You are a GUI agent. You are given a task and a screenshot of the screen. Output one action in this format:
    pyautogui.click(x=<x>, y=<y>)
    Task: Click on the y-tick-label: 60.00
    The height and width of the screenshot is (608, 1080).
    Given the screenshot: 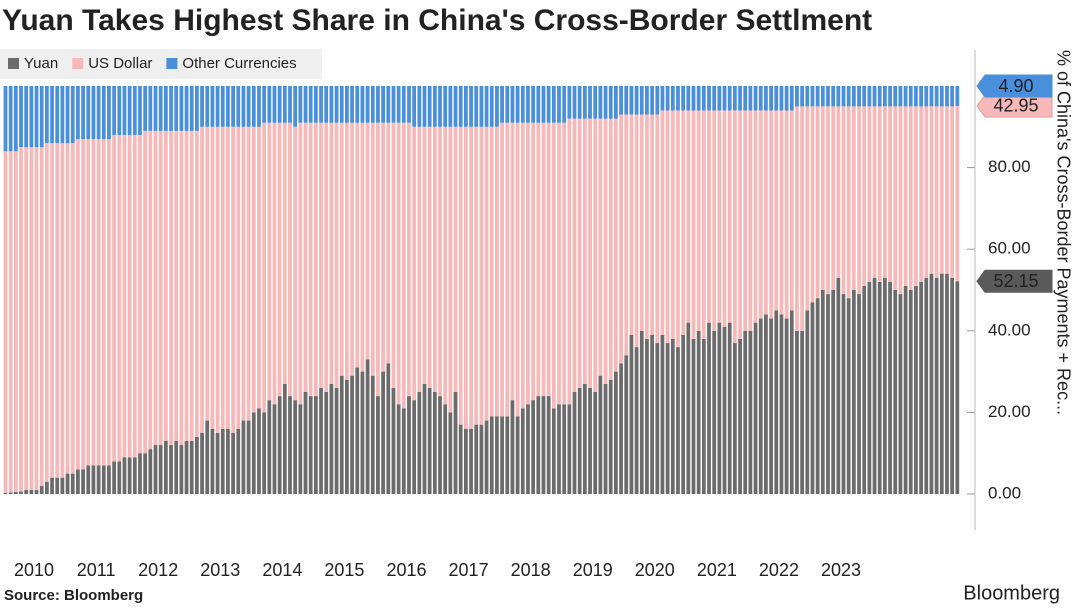 What is the action you would take?
    pyautogui.click(x=1009, y=248)
    